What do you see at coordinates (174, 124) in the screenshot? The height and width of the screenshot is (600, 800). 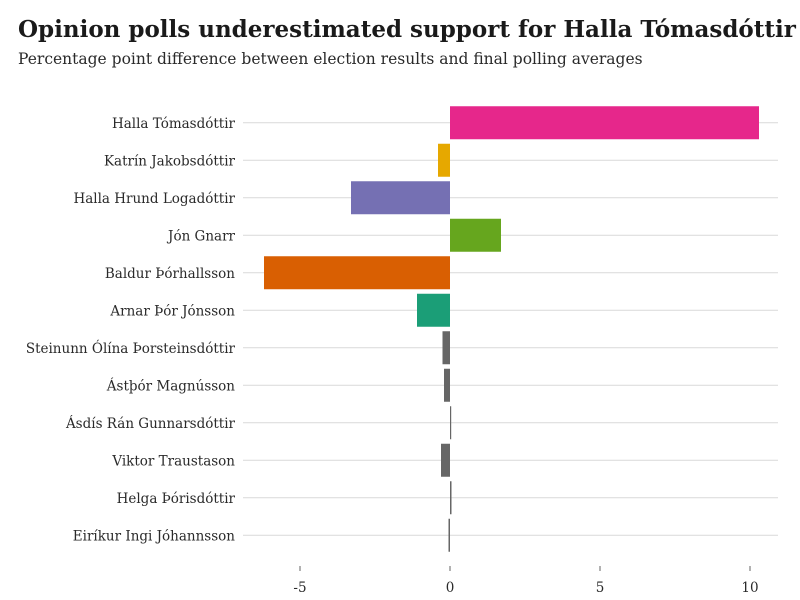 I see `category-label: Halla Tómasdóttir` at bounding box center [174, 124].